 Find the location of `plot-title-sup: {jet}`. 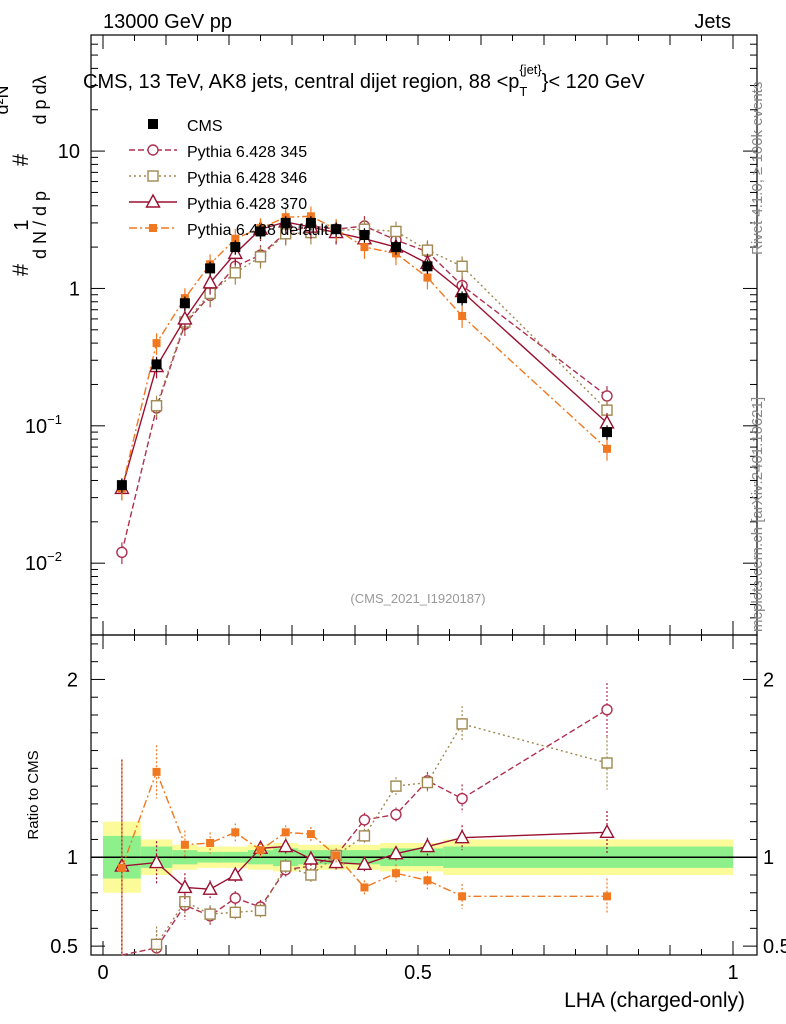

plot-title-sup: {jet} is located at coordinates (530, 69).